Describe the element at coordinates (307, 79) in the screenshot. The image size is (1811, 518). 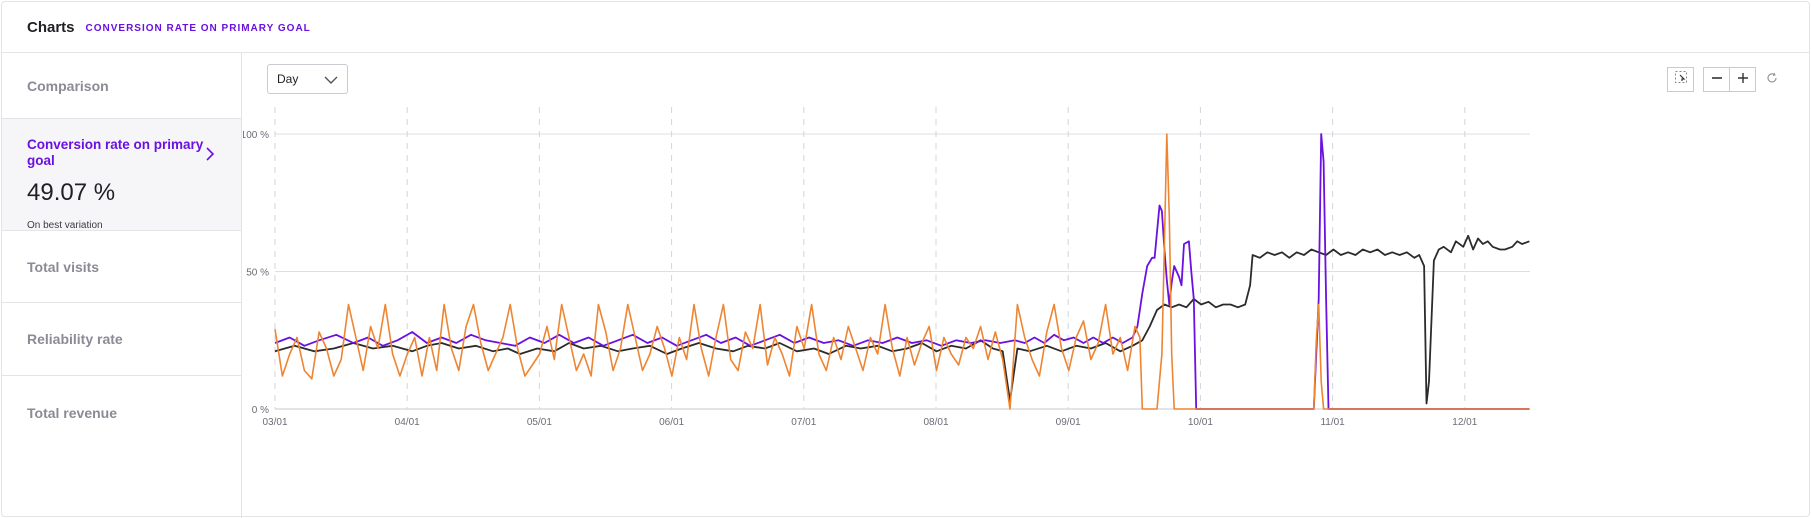
I see `granularity-select: Day` at that location.